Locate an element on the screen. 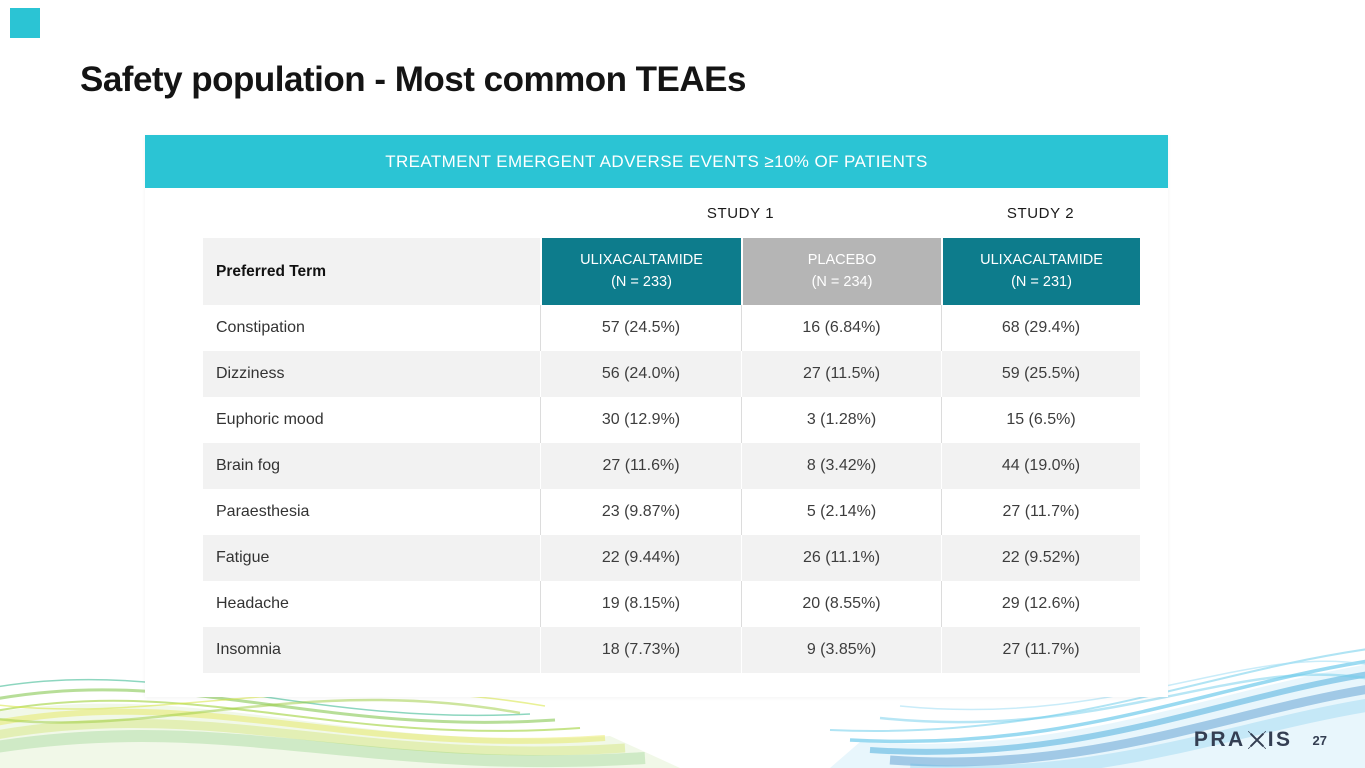  column-n: (N = 233) is located at coordinates (641, 281).